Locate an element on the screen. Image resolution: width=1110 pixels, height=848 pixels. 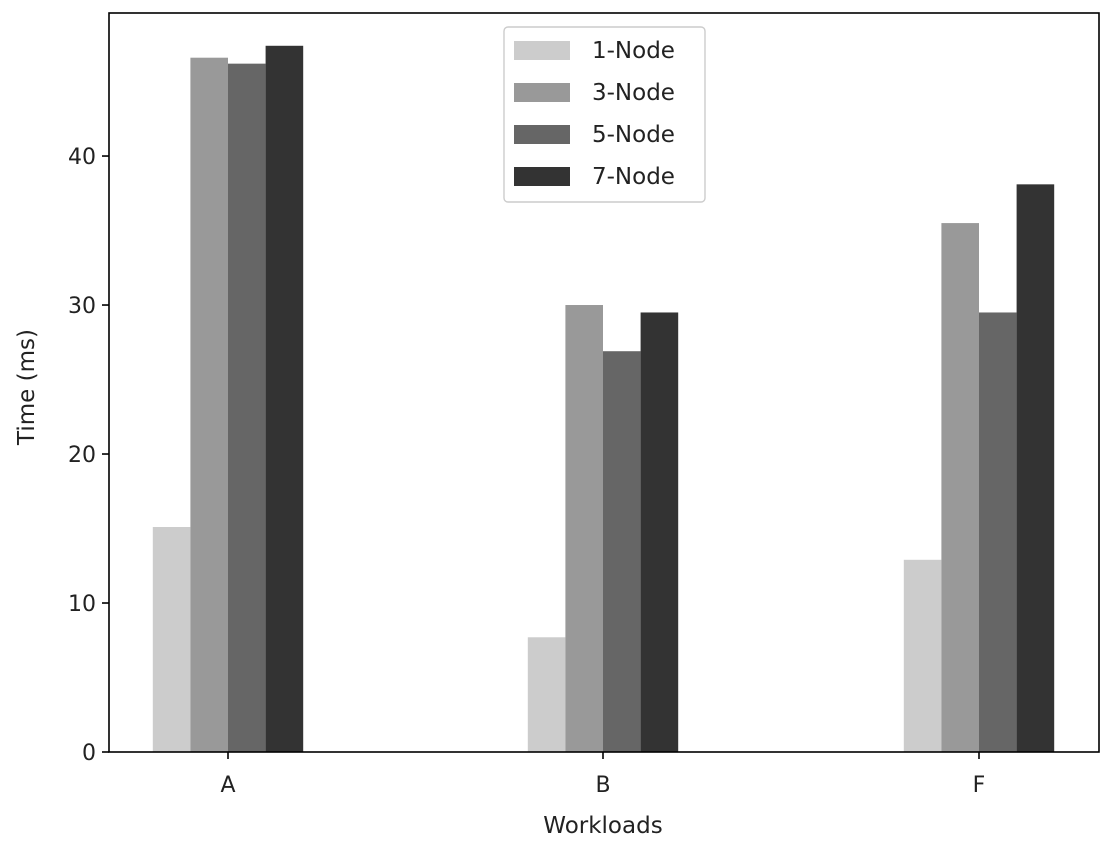
y-tick-label: 30 is located at coordinates (82, 306).